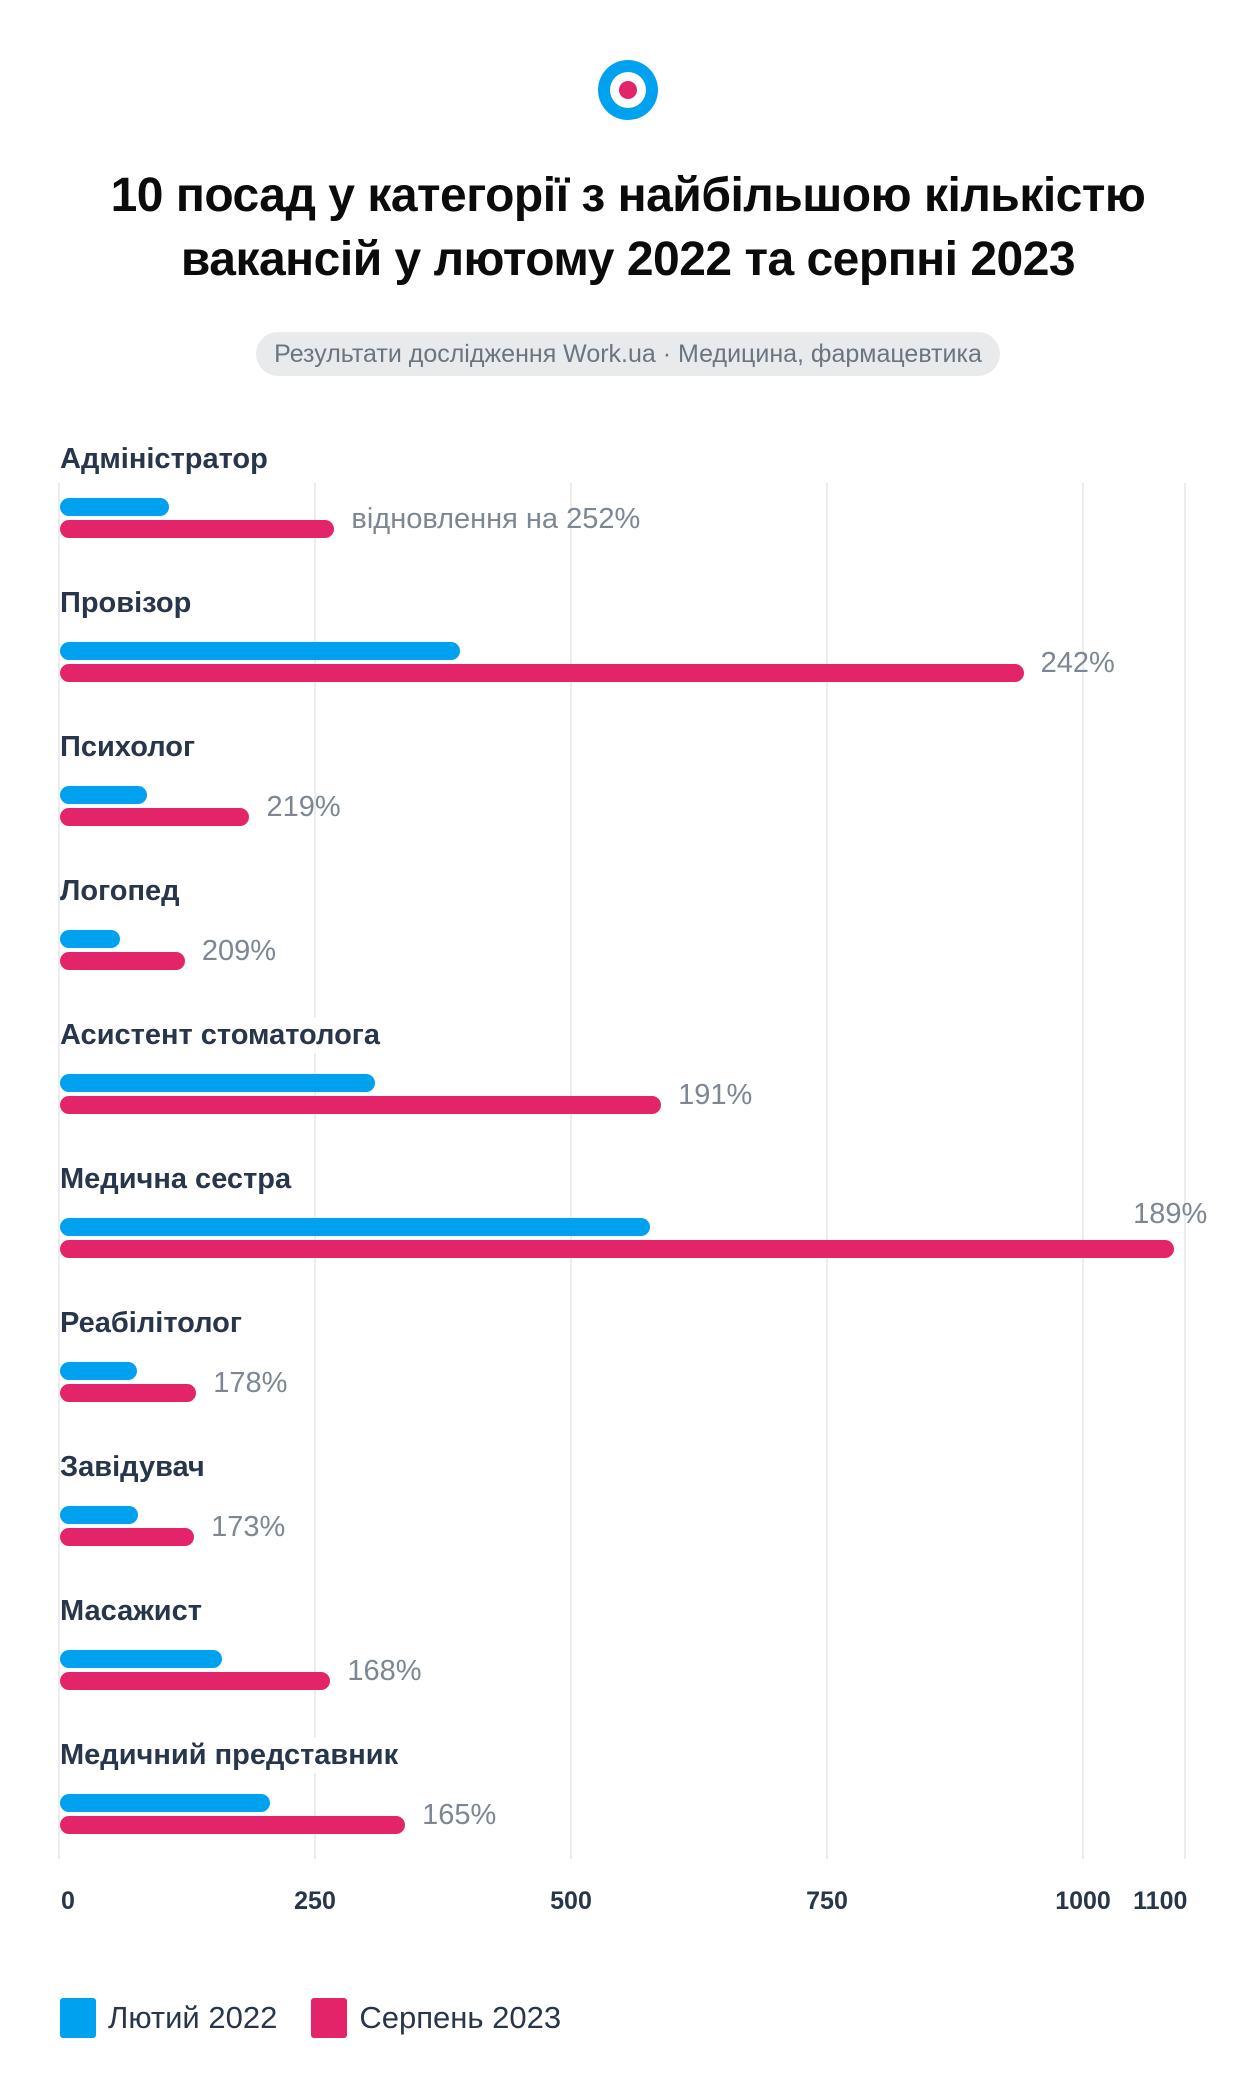  What do you see at coordinates (231, 1755) in the screenshot?
I see `row-label: Медичний представник` at bounding box center [231, 1755].